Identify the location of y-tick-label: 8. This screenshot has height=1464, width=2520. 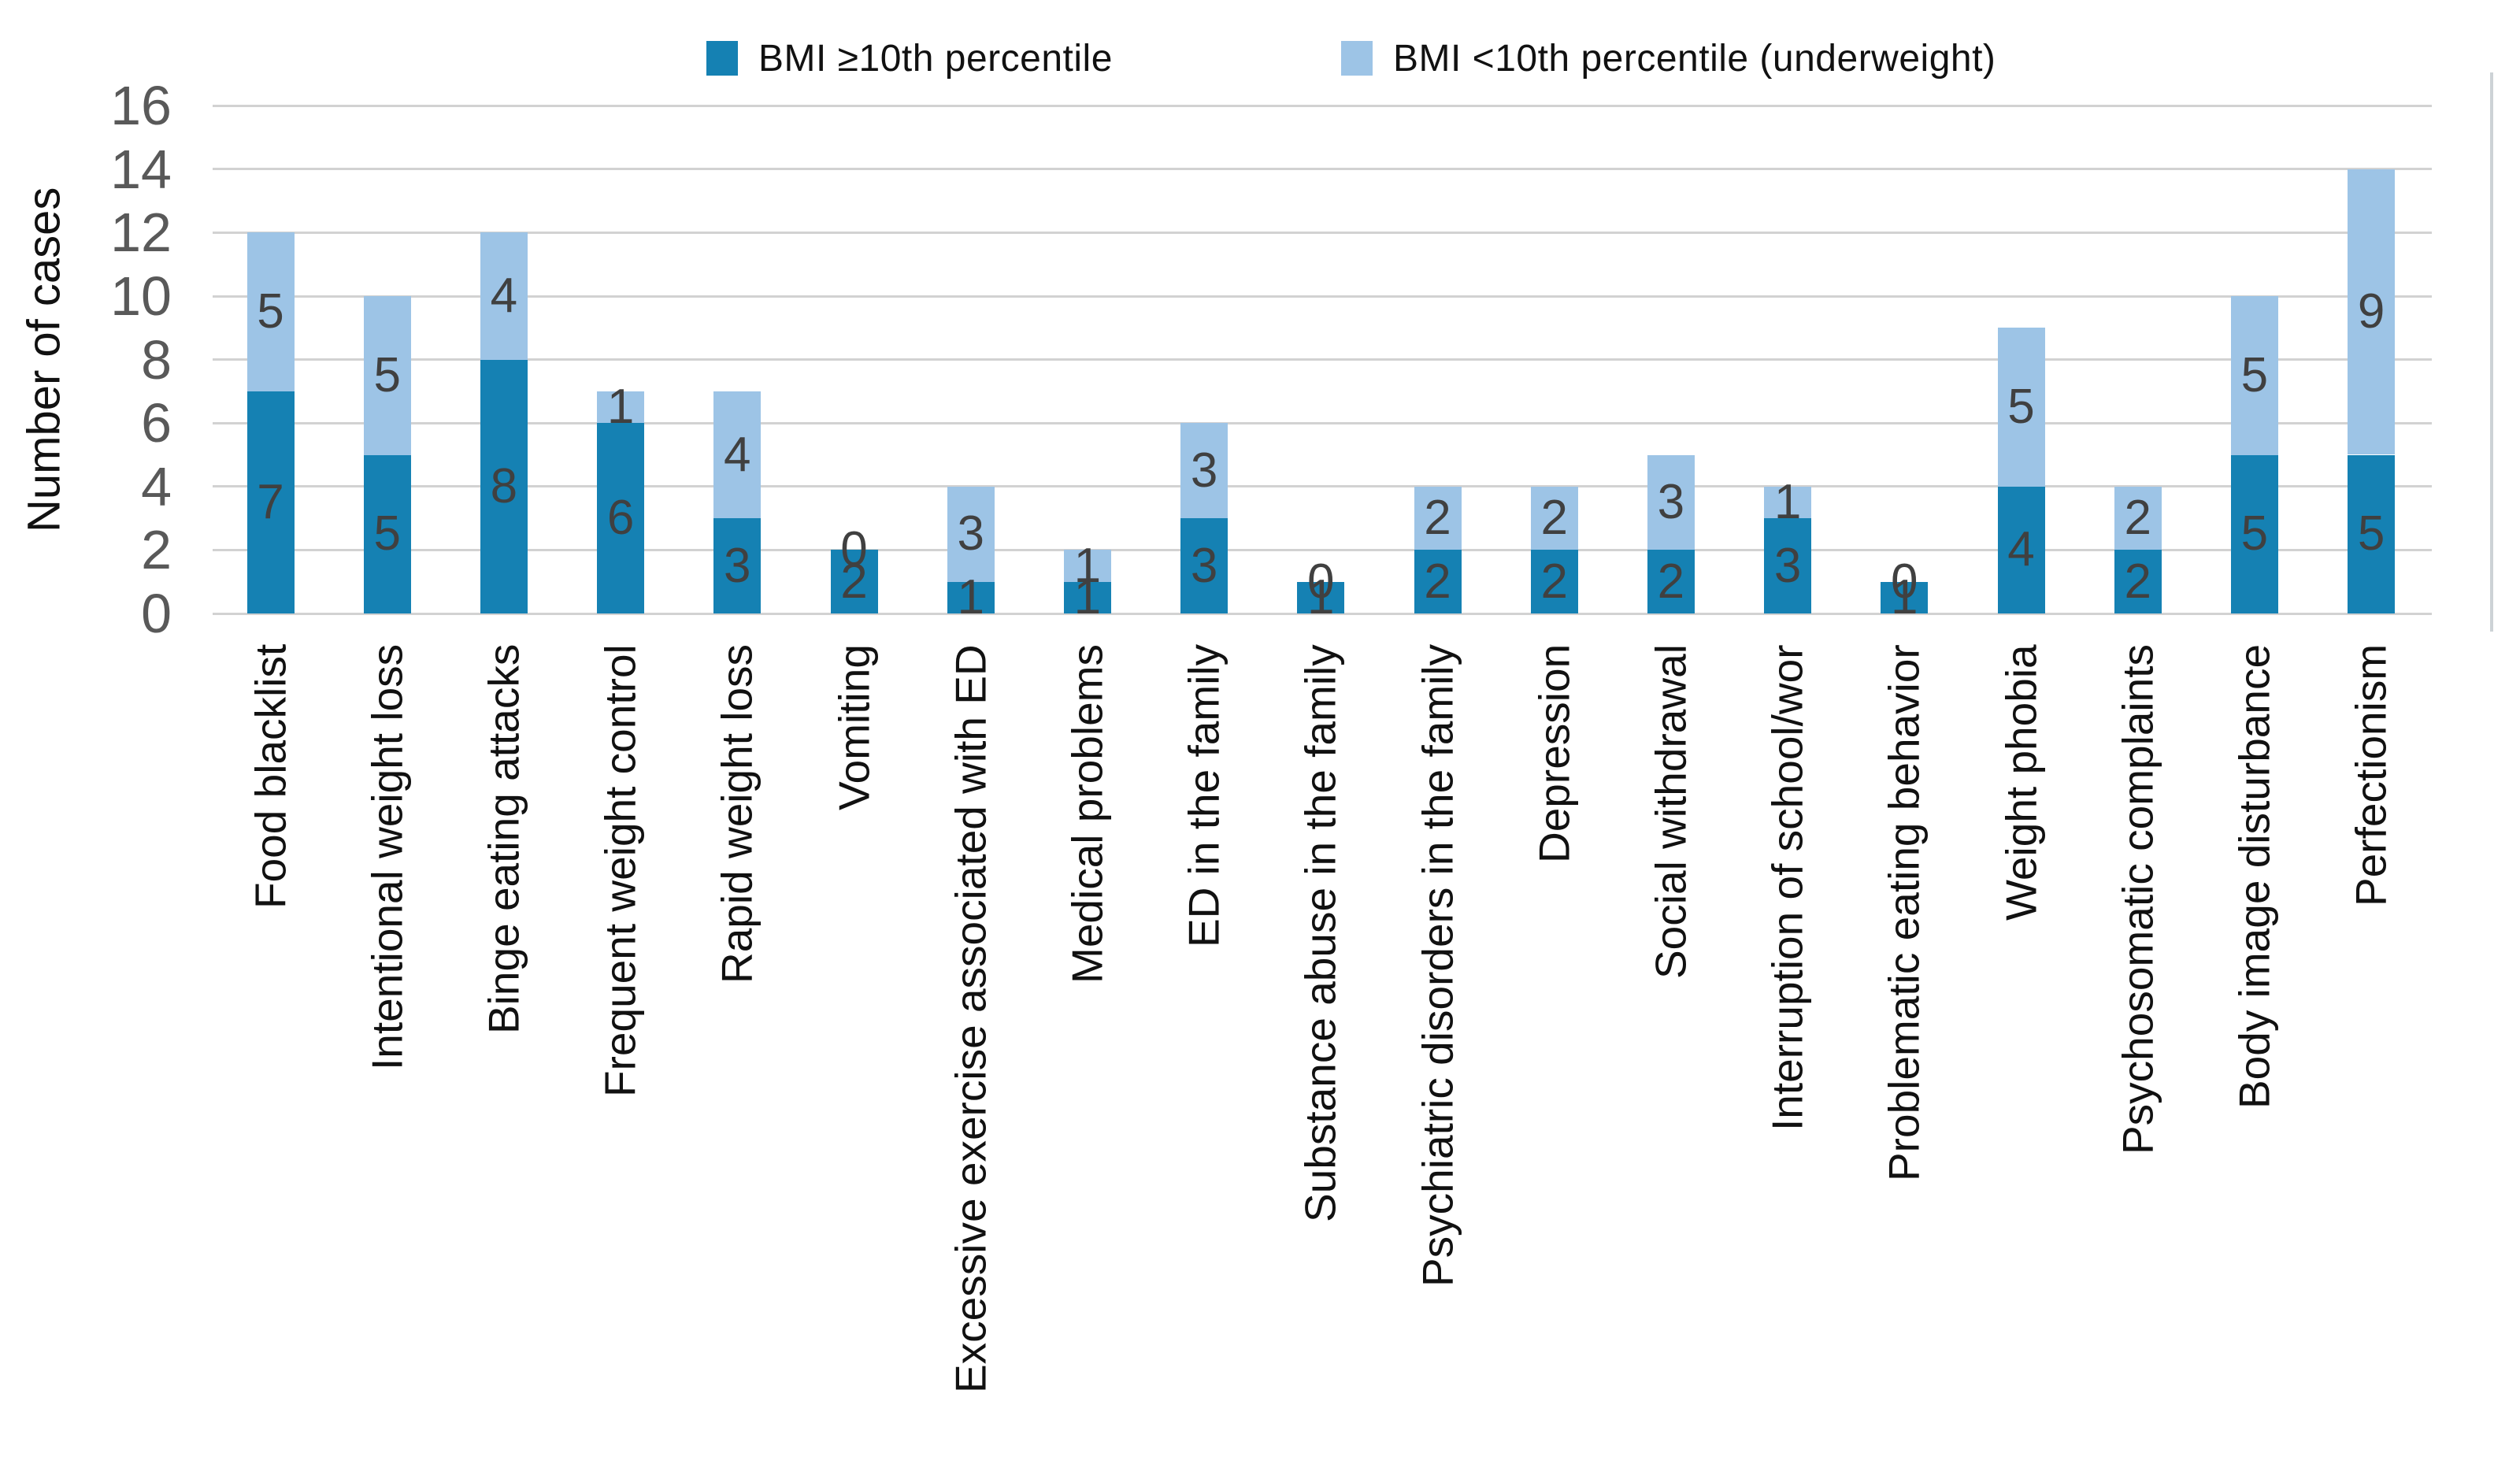
(156, 360).